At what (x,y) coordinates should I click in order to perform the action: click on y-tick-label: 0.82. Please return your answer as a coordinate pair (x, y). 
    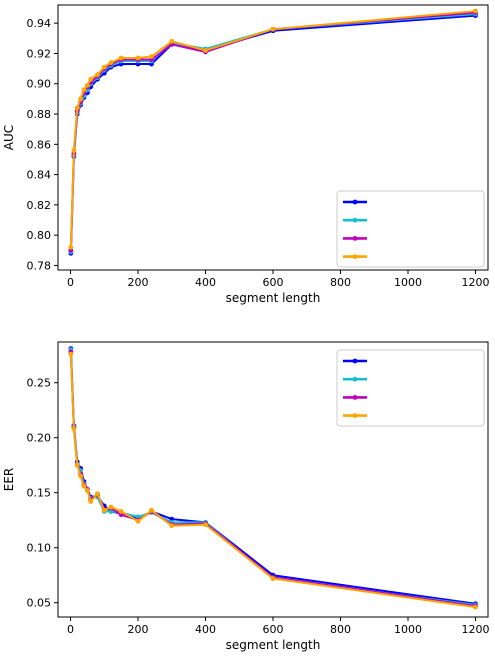
    Looking at the image, I should click on (39, 205).